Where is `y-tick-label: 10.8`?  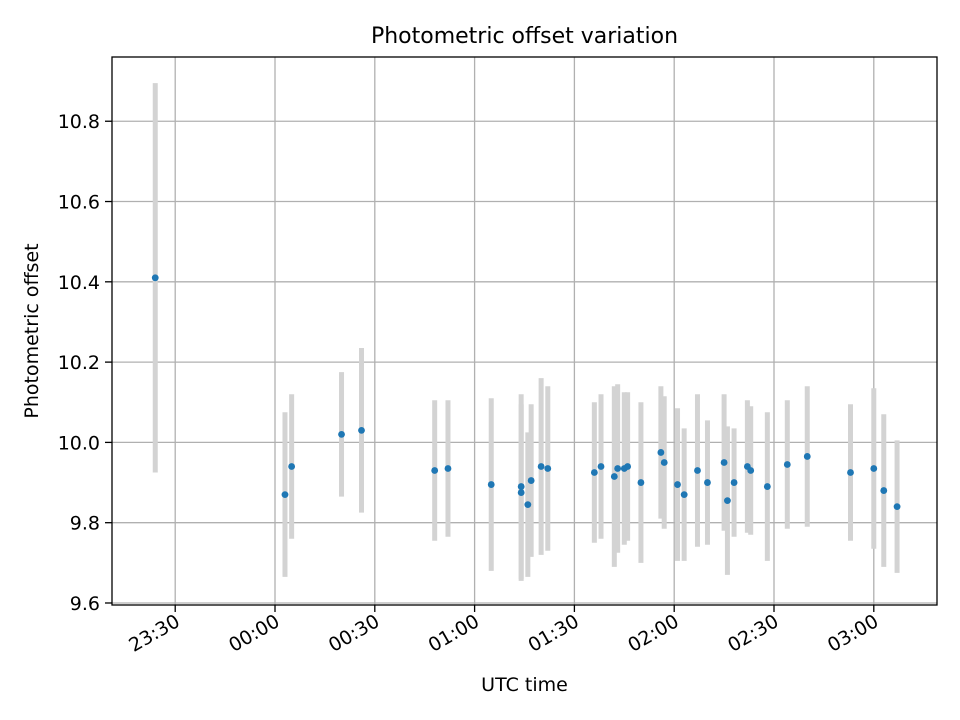 y-tick-label: 10.8 is located at coordinates (79, 122).